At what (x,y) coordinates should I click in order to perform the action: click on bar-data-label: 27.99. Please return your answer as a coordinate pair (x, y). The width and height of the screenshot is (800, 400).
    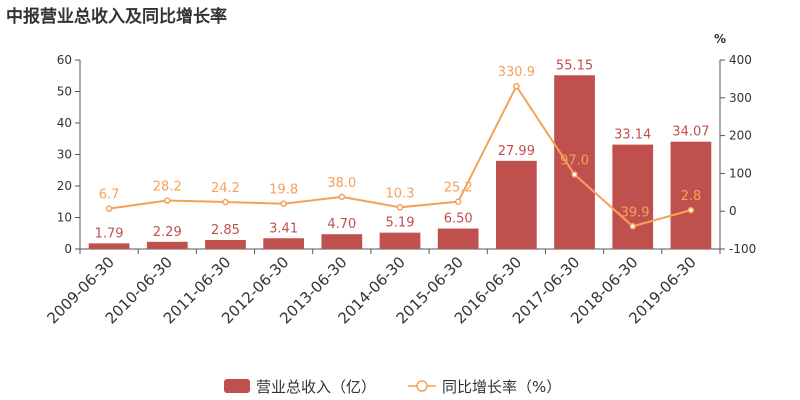
    Looking at the image, I should click on (516, 151).